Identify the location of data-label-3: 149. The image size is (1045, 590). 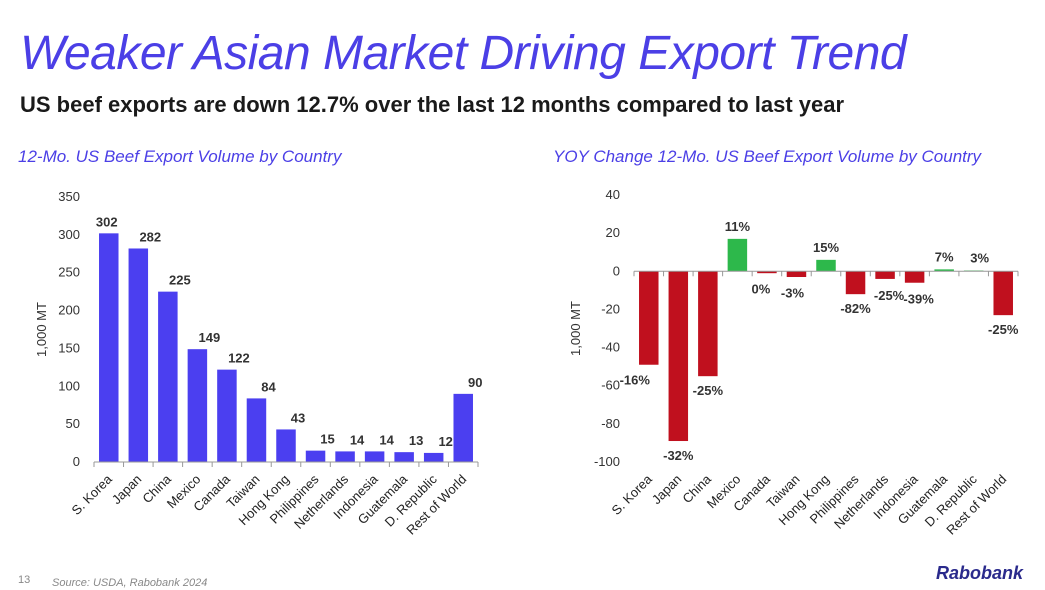
(210, 337).